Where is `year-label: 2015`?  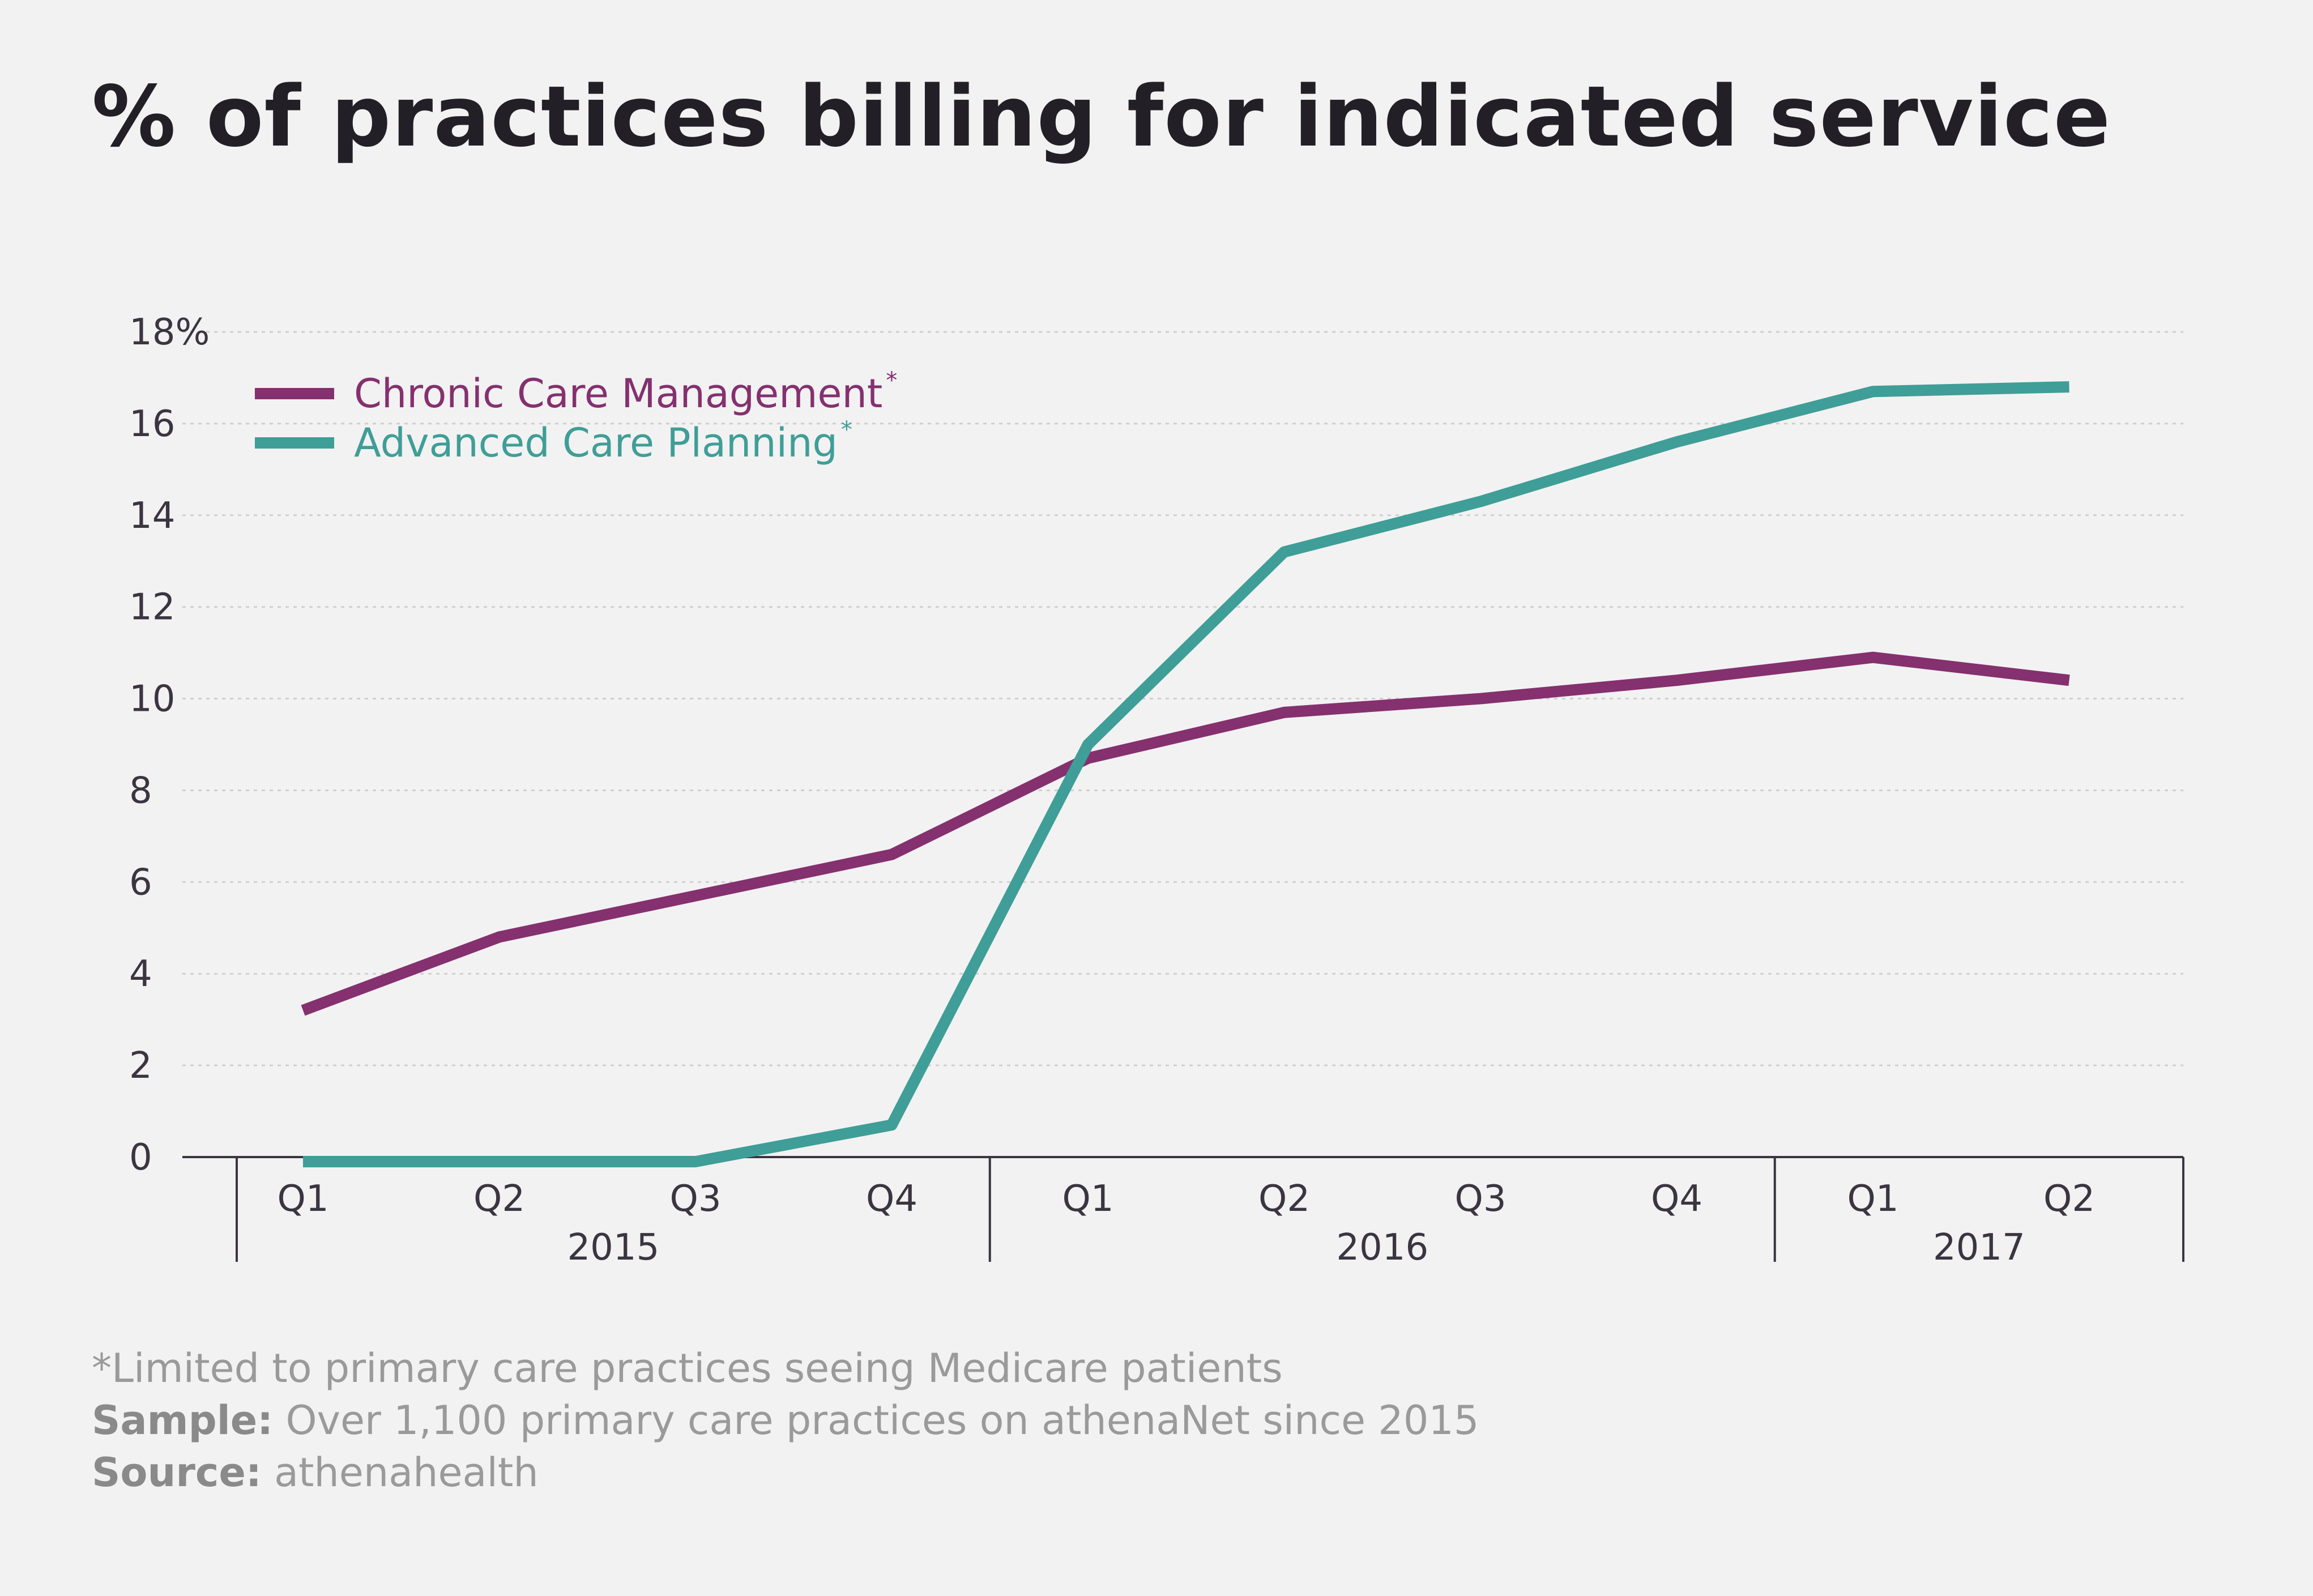 year-label: 2015 is located at coordinates (613, 1248).